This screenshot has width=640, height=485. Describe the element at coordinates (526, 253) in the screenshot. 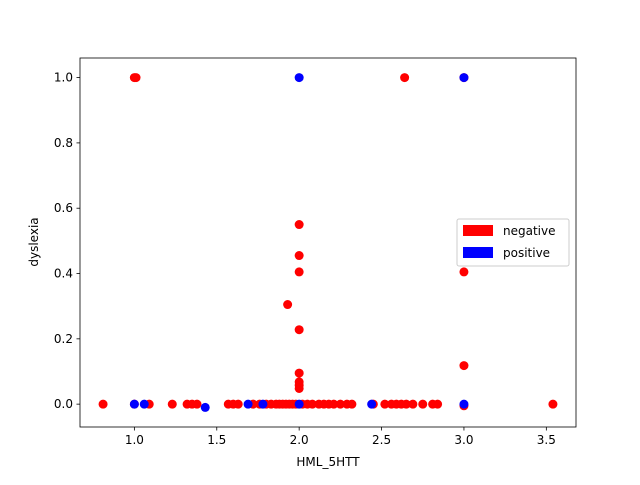

I see `legend-label-positive: positive` at that location.